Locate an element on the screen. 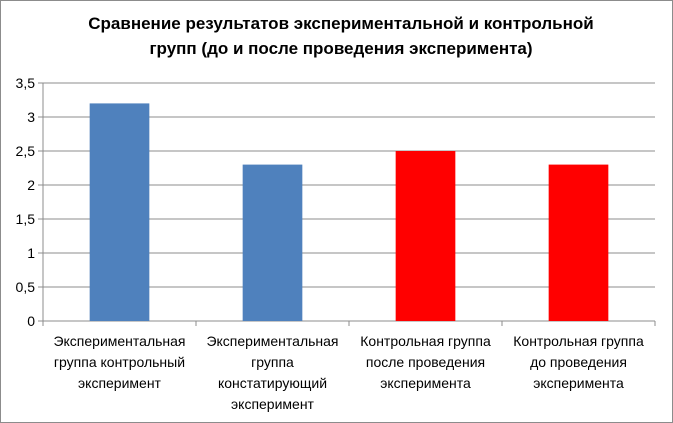 This screenshot has width=673, height=423. y-tick-label: 0,5 is located at coordinates (26, 287).